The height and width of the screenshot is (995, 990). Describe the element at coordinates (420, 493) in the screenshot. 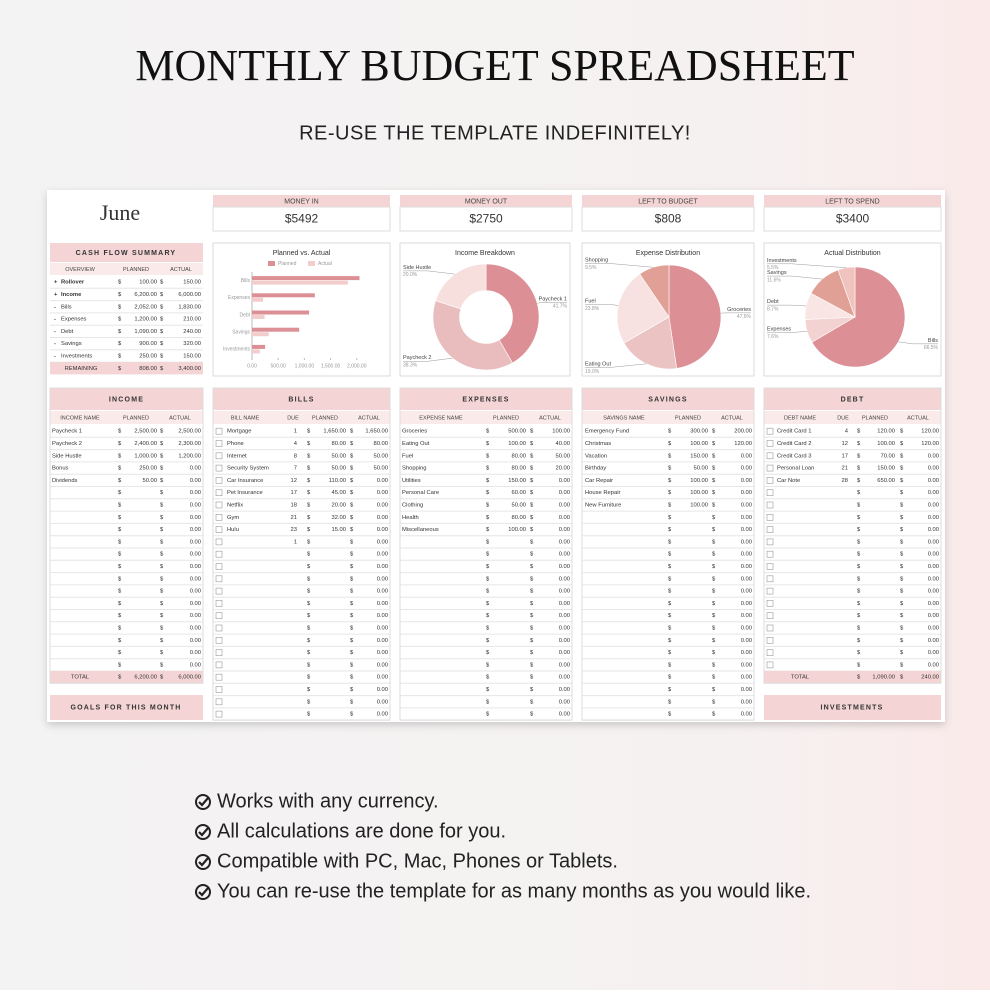

I see `row-name: Personal Care` at that location.